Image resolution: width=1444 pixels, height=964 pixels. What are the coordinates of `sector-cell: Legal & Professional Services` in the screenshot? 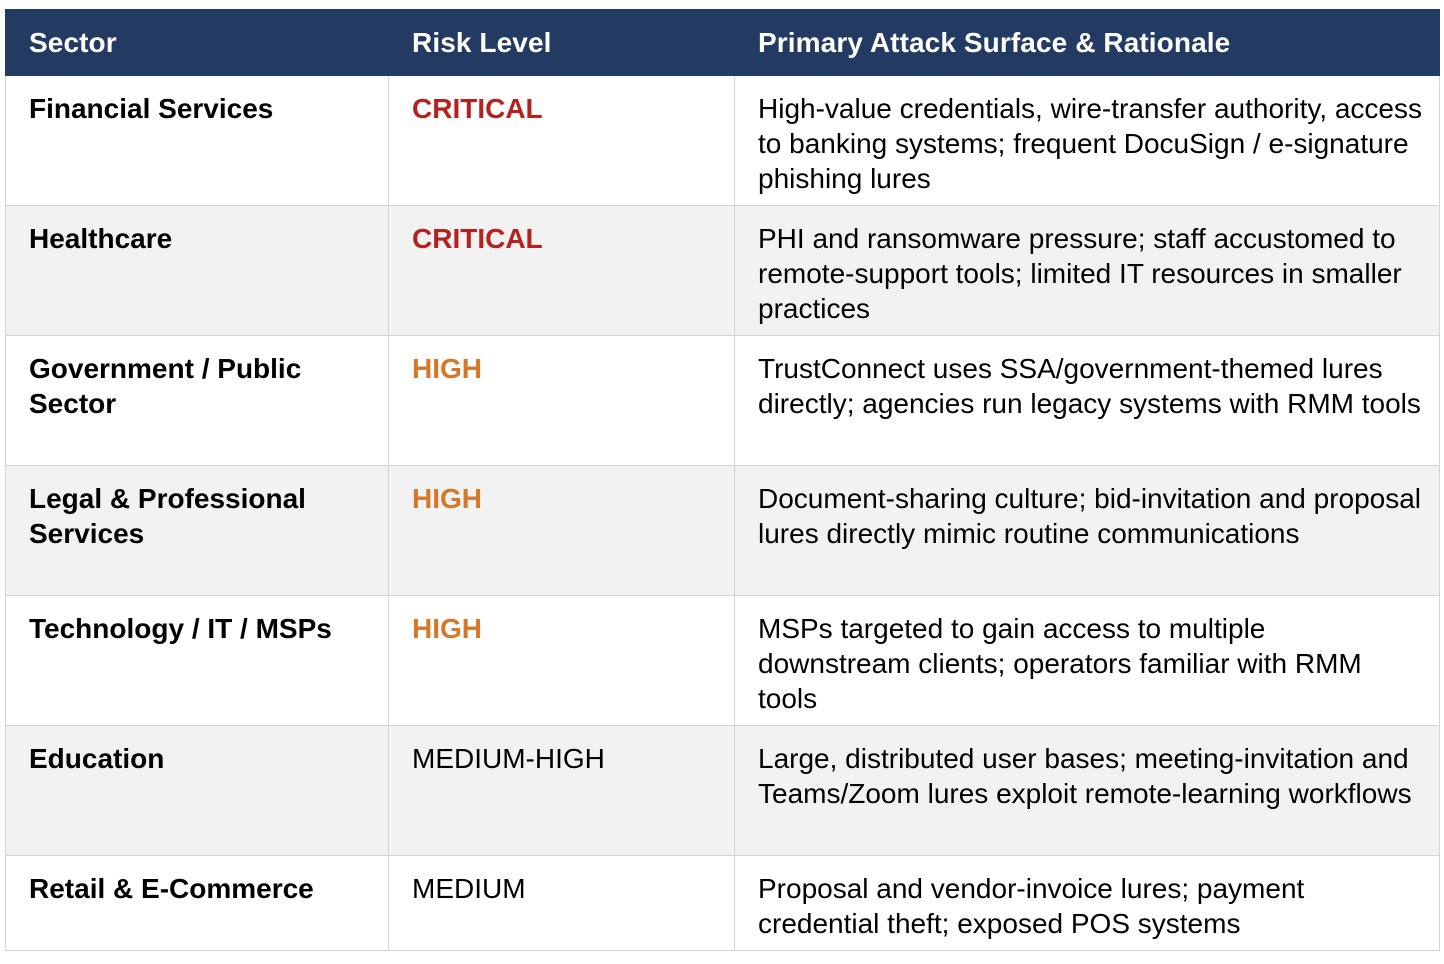 It's located at (197, 530).